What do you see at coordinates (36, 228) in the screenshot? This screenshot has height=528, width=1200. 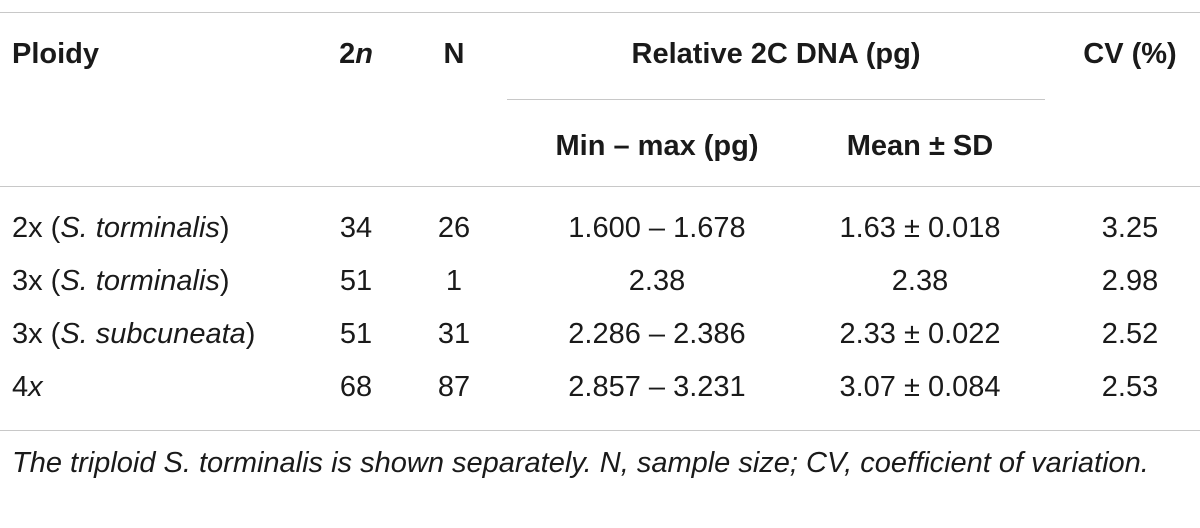 I see `row1-ploidy-prefix: 2x (` at bounding box center [36, 228].